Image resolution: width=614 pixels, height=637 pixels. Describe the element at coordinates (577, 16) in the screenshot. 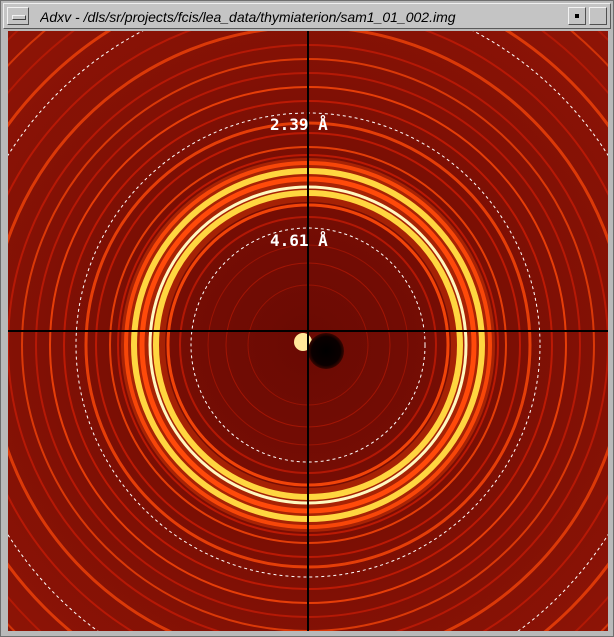

I see `minimize-icon` at that location.